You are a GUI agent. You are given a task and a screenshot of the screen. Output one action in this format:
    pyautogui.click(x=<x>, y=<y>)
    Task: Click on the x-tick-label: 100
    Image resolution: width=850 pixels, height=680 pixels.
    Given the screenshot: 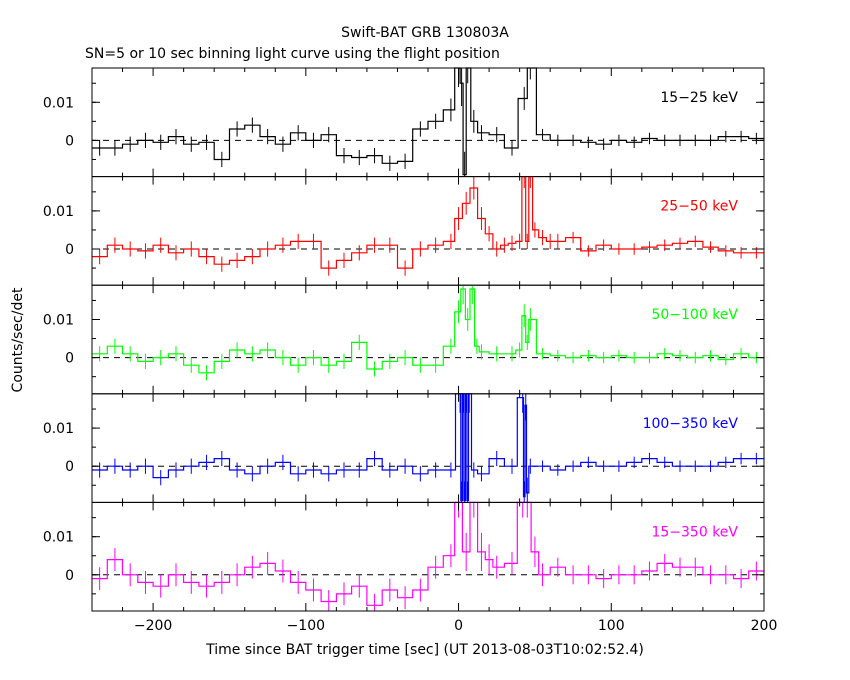 What is the action you would take?
    pyautogui.click(x=611, y=626)
    